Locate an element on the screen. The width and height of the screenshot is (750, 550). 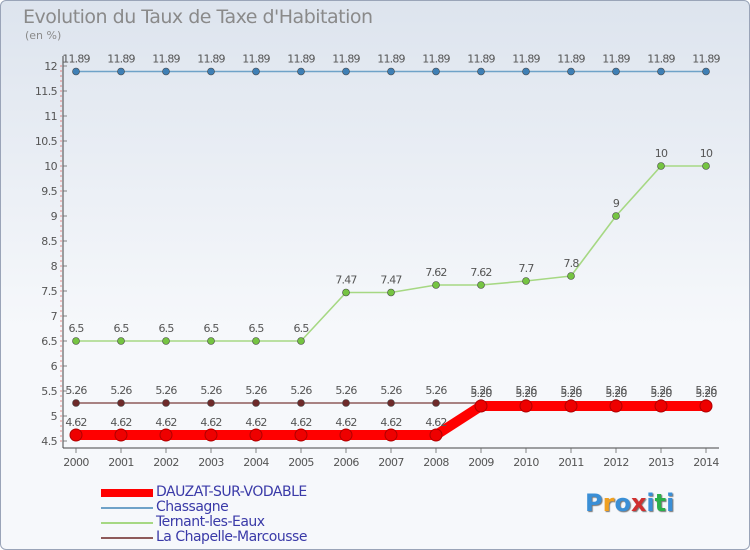
y-tick-label: 12 is located at coordinates (50, 66).